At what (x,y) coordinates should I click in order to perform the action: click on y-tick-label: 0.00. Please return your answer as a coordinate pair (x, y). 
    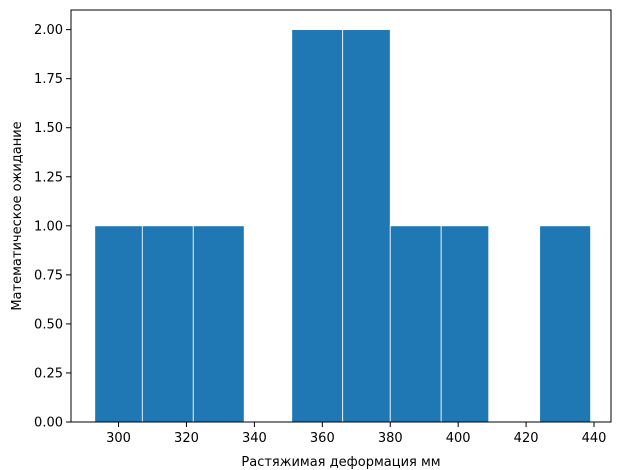
    Looking at the image, I should click on (48, 423).